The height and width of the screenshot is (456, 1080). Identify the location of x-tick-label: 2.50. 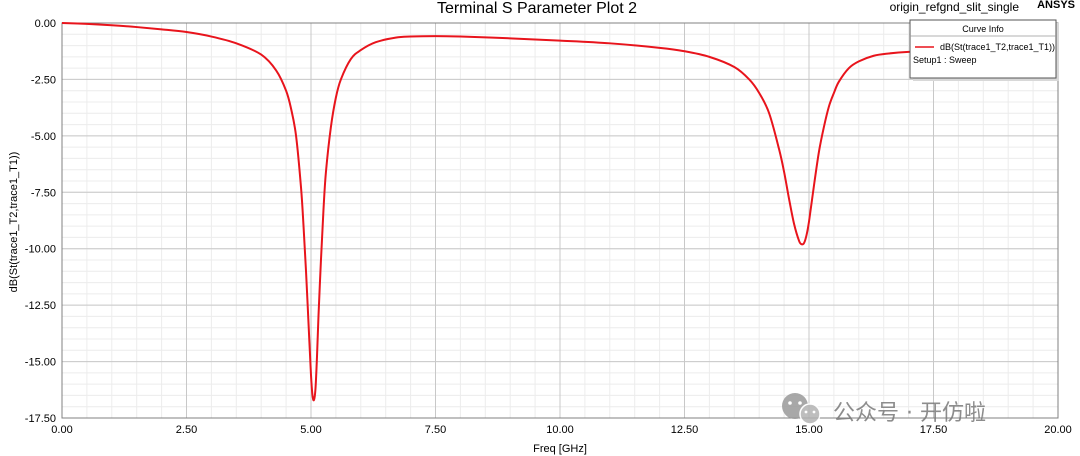
(186, 430).